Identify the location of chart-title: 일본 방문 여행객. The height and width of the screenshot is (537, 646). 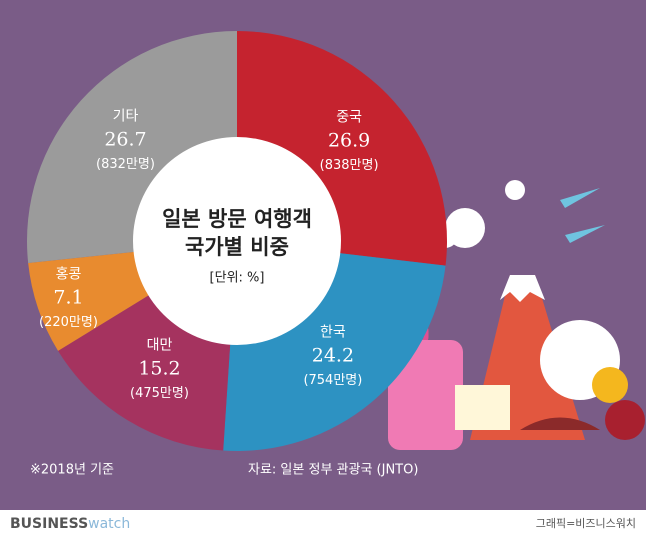
(237, 219).